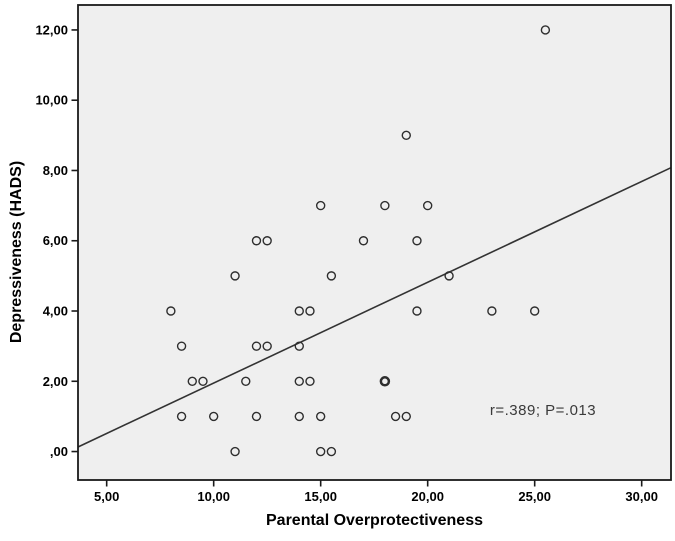  I want to click on y-axis-title: Depressiveness (HADS), so click(16, 252).